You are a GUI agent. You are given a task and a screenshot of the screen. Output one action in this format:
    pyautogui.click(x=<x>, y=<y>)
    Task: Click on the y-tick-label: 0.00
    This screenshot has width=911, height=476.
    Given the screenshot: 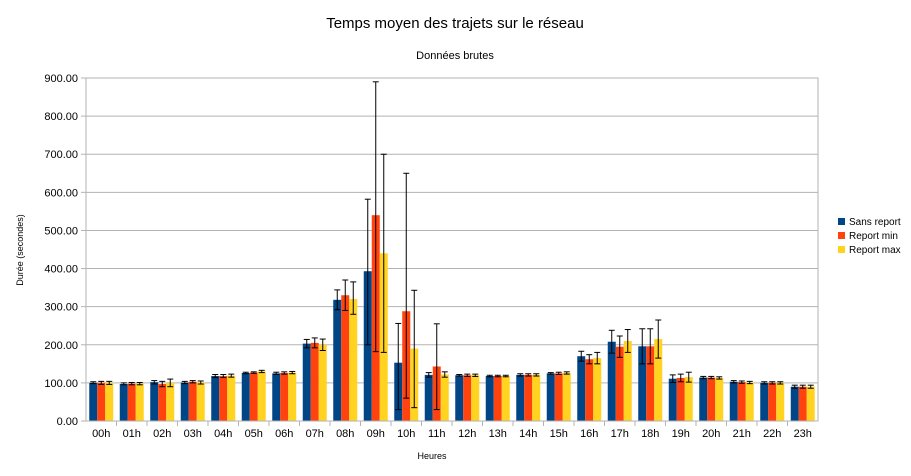 What is the action you would take?
    pyautogui.click(x=67, y=422)
    